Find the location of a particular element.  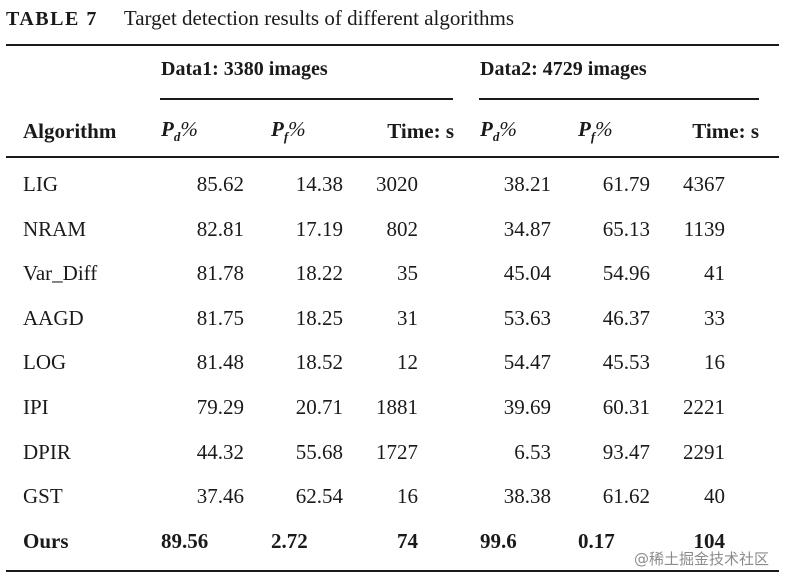

time-data2-value: 1139 is located at coordinates (704, 228).